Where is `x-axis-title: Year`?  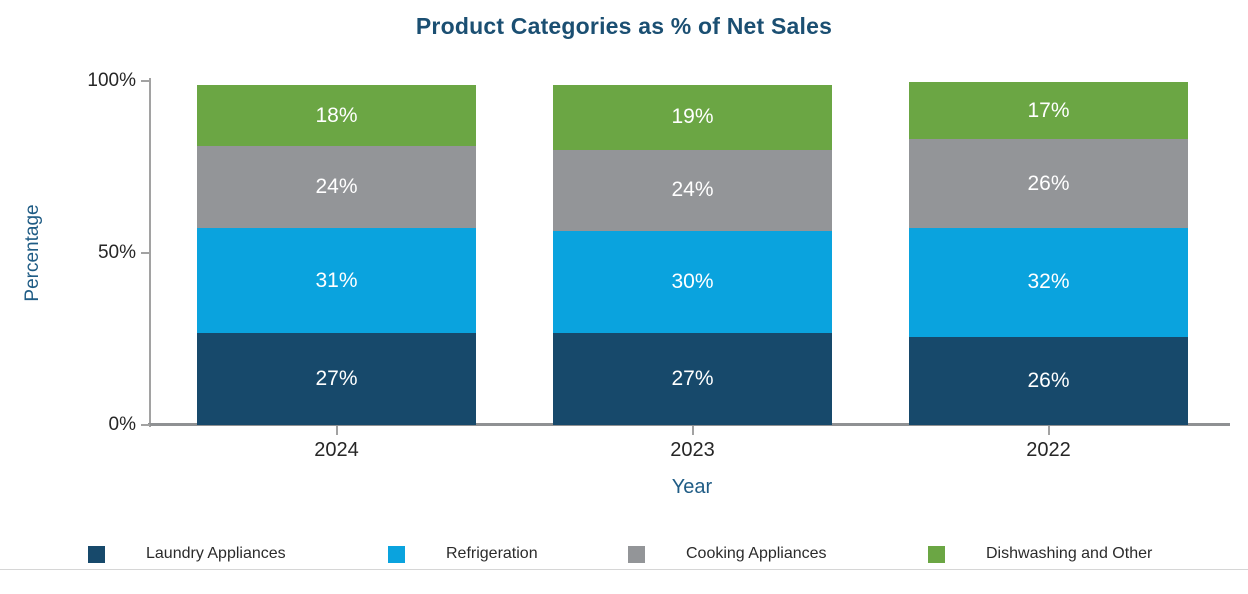
x-axis-title: Year is located at coordinates (692, 487).